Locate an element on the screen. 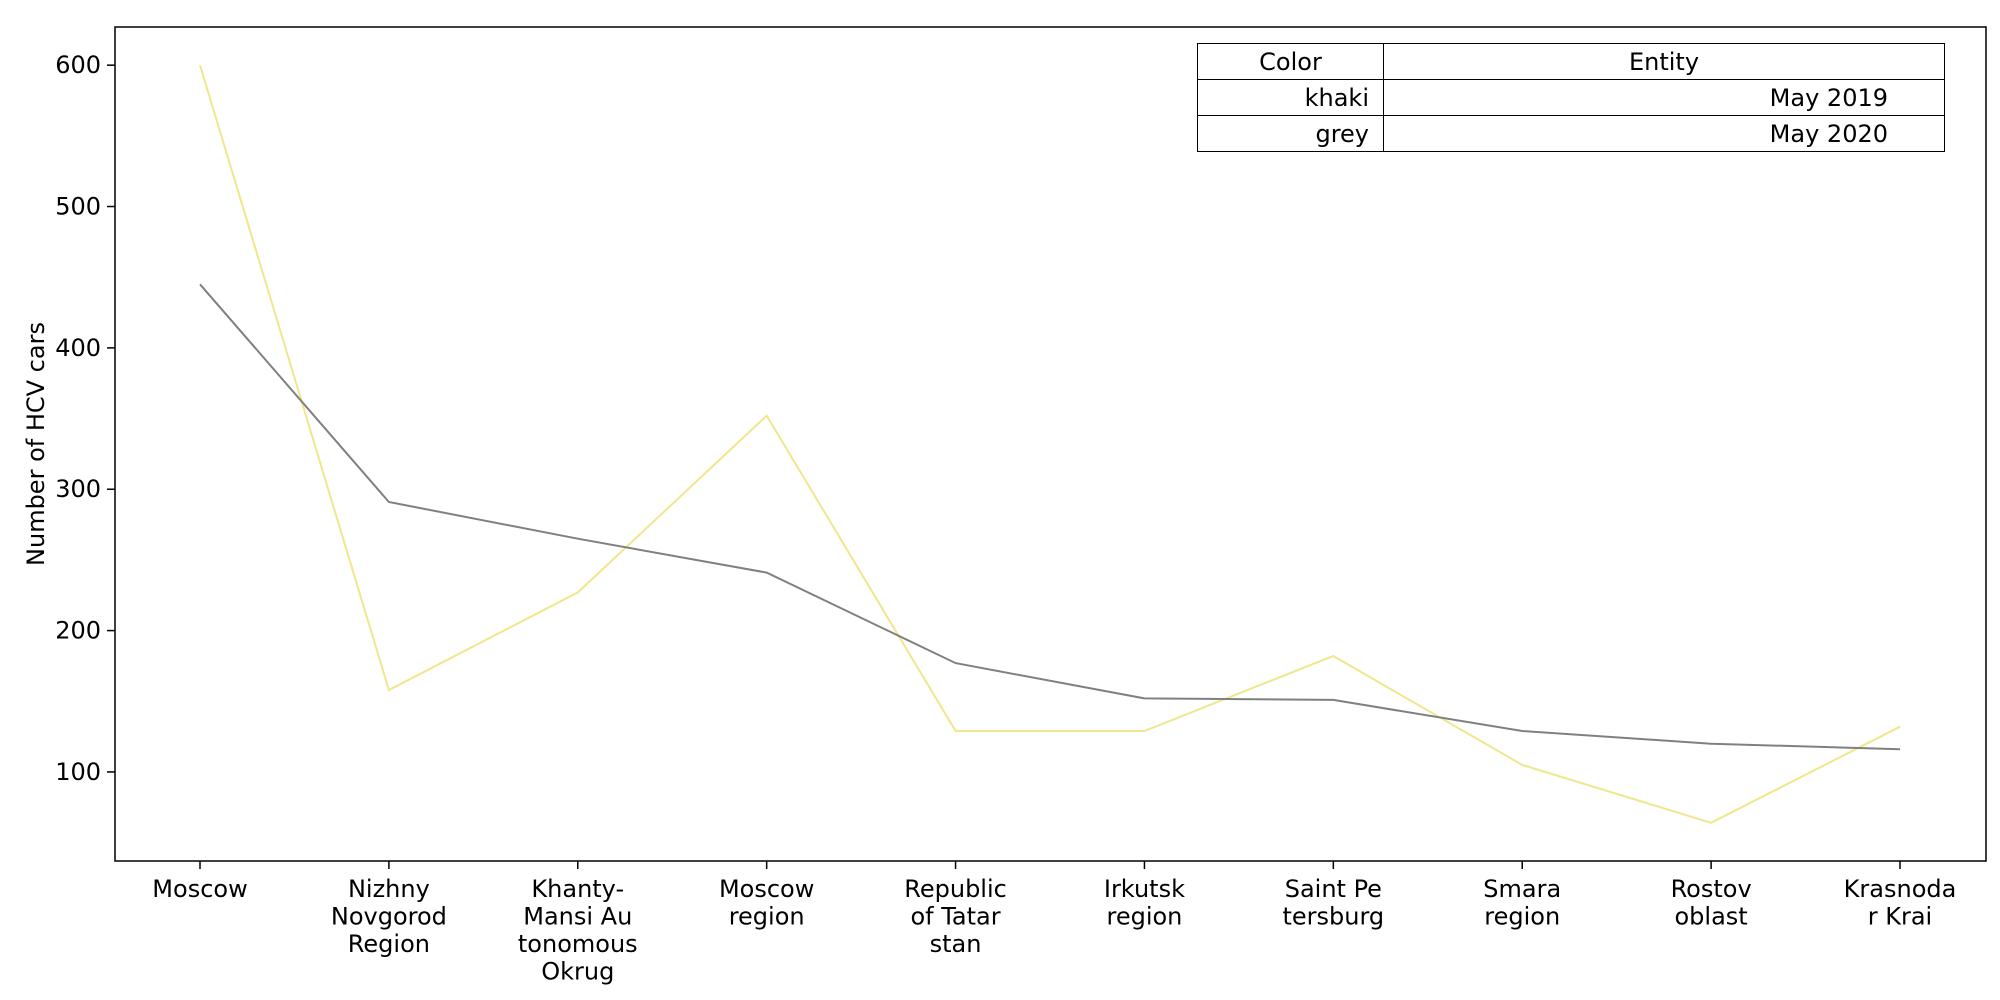 The height and width of the screenshot is (1000, 2000). legend-header-color: Color is located at coordinates (1290, 61).